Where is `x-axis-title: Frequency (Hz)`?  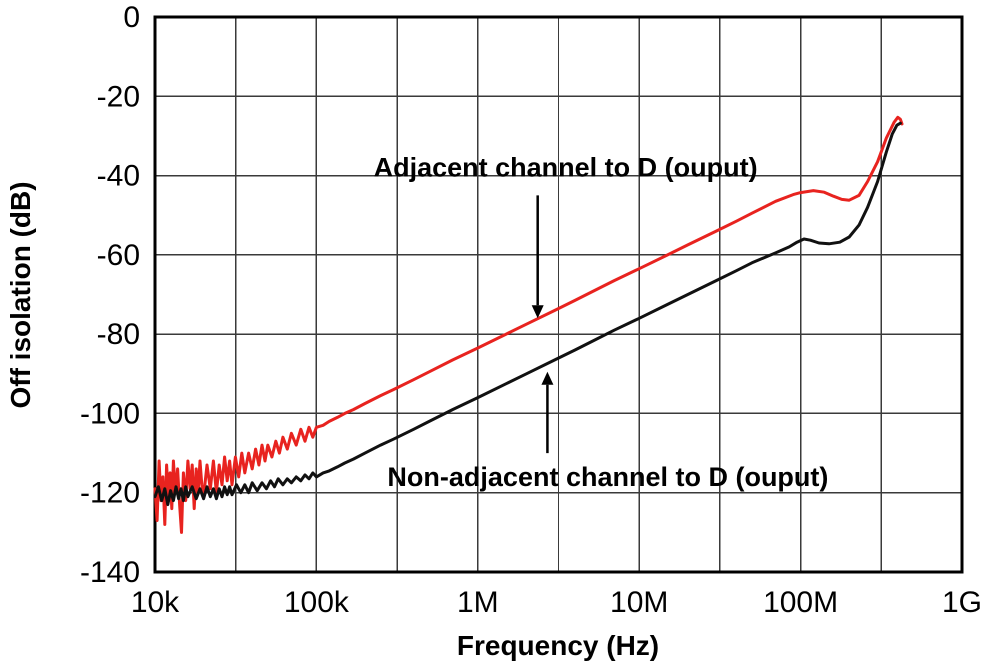 x-axis-title: Frequency (Hz) is located at coordinates (558, 645).